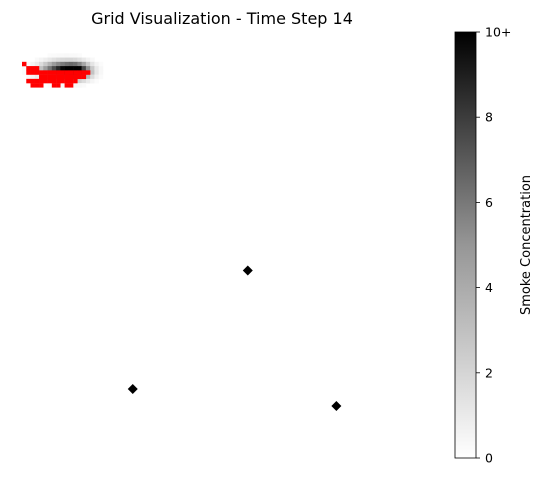  I want to click on colorbar-tick-label: 10+, so click(498, 32).